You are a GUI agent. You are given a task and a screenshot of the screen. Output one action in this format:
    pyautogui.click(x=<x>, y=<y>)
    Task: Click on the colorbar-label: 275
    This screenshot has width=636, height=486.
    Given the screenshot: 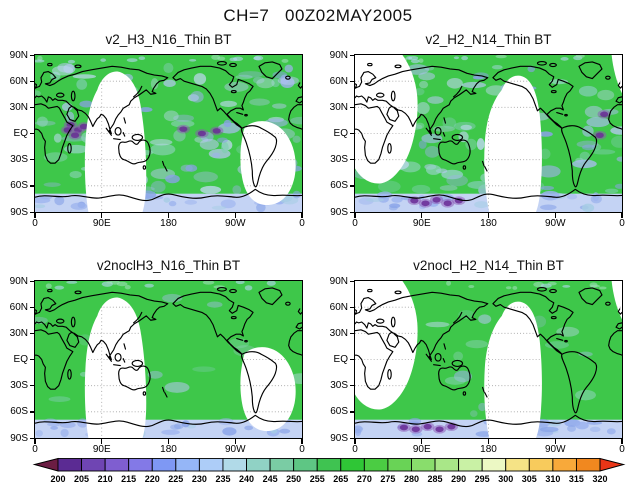 What is the action you would take?
    pyautogui.click(x=387, y=479)
    